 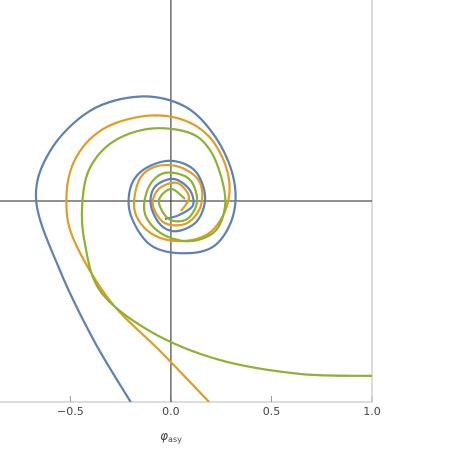 I want to click on x-tick-label: −0.5, so click(x=70, y=411).